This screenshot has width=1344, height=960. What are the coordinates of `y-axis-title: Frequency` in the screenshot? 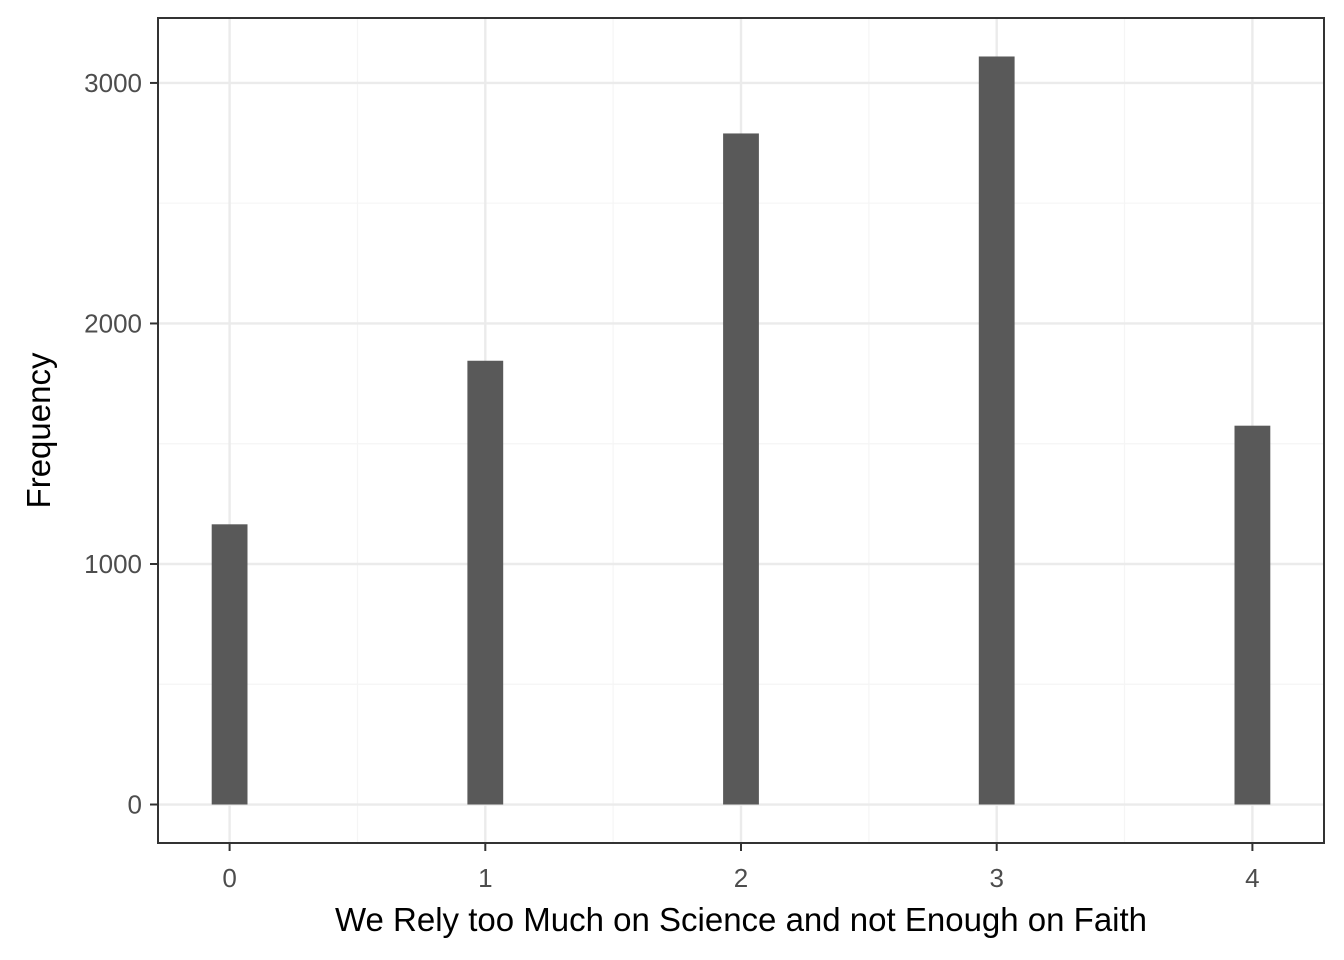 It's located at (38, 430).